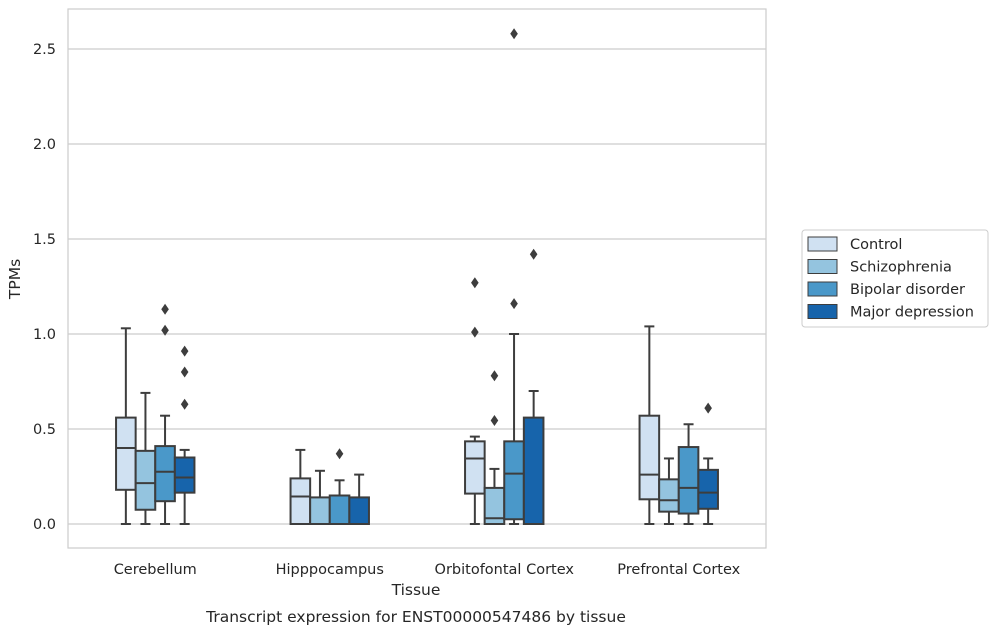  Describe the element at coordinates (505, 570) in the screenshot. I see `x-tick-label: Orbitofontal Cortex` at that location.